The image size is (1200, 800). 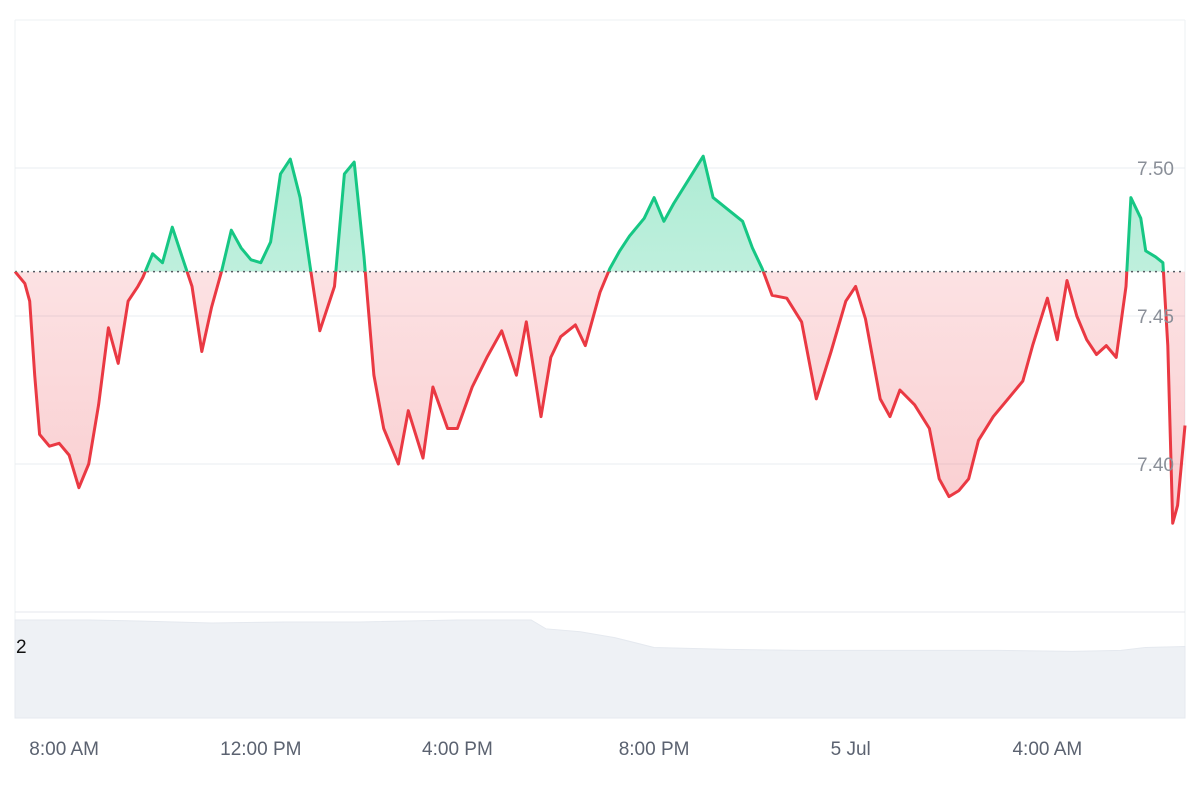 I want to click on volume-area-layer, so click(x=600, y=669).